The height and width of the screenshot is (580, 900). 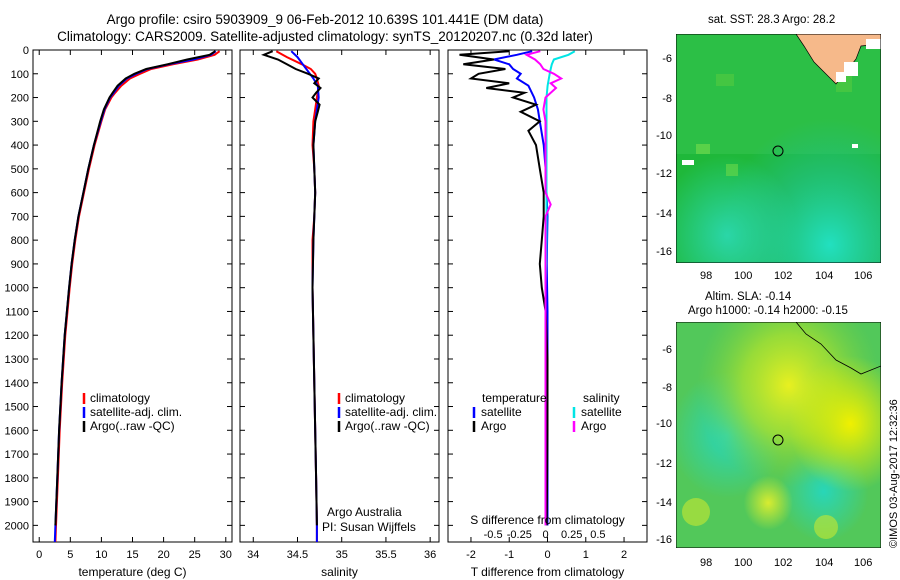 I want to click on depth-tick-label: 1000, so click(x=17, y=289).